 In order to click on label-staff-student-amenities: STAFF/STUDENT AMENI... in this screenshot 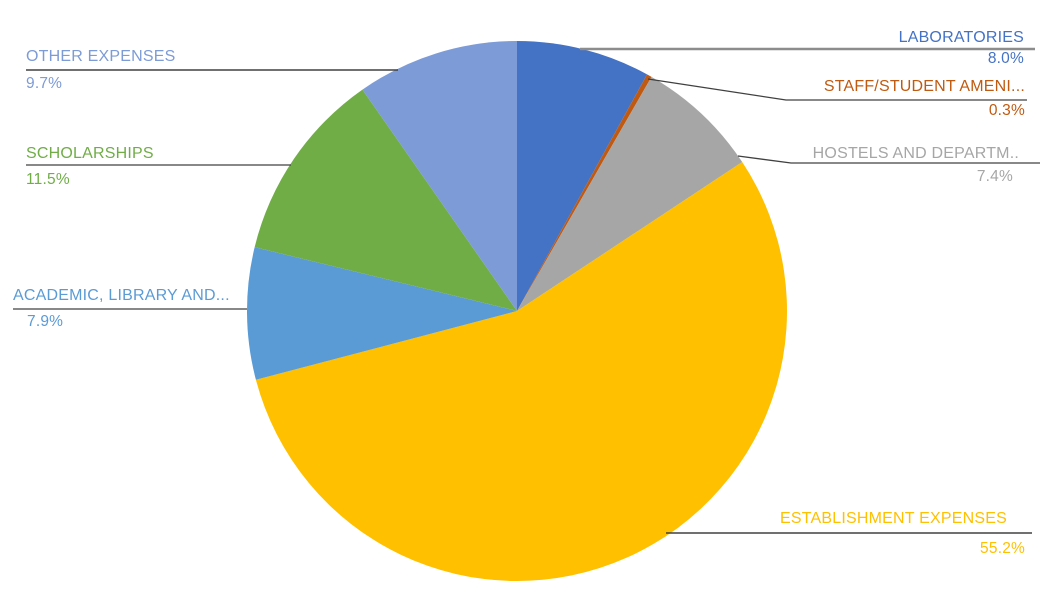, I will do `click(924, 86)`.